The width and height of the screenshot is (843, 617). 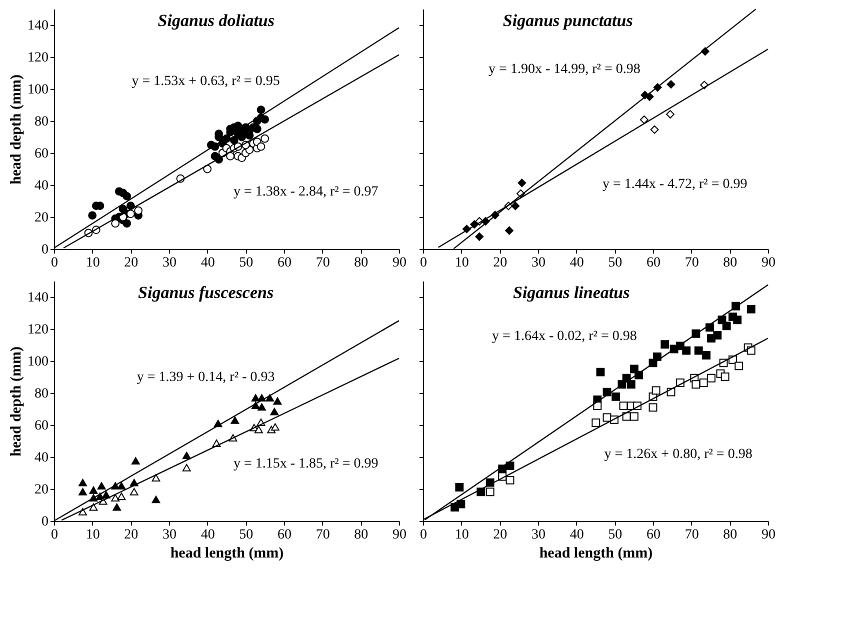 What do you see at coordinates (564, 69) in the screenshot?
I see `annotation: y = 1.90x - 14.99, r² = 0.98` at bounding box center [564, 69].